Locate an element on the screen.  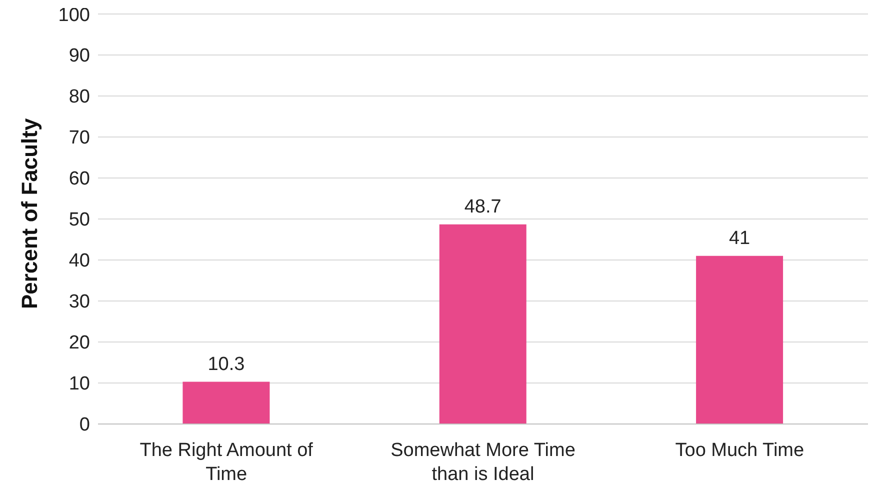
y-tick-label: 20 is located at coordinates (79, 343).